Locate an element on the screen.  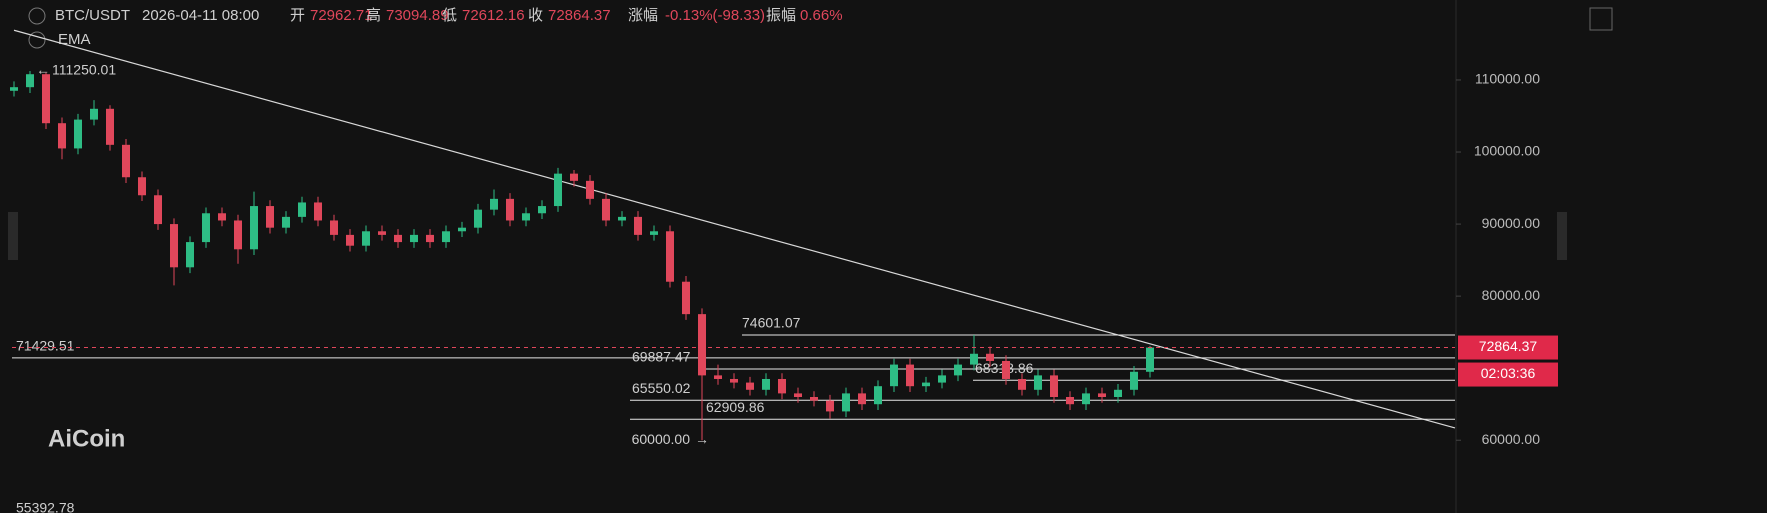
header-label: 开 is located at coordinates (297, 15).